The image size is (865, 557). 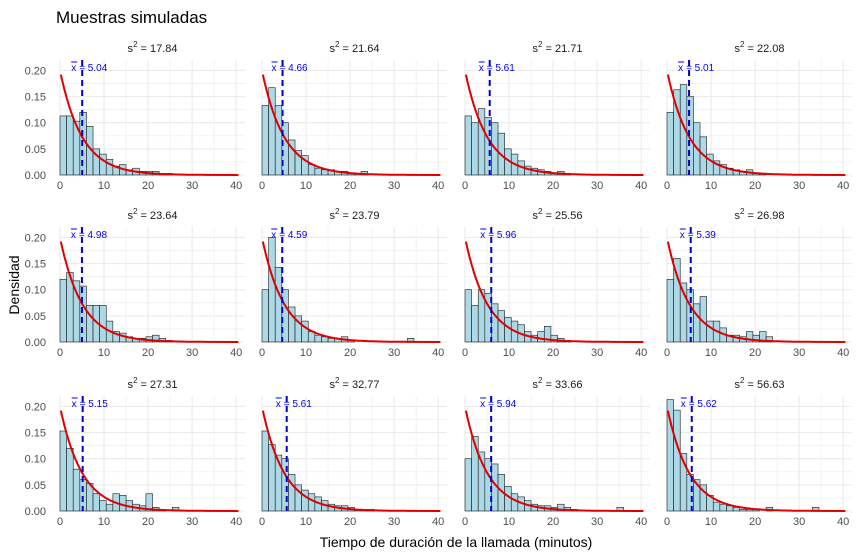 What do you see at coordinates (702, 235) in the screenshot?
I see `mean-value: = 5.39` at bounding box center [702, 235].